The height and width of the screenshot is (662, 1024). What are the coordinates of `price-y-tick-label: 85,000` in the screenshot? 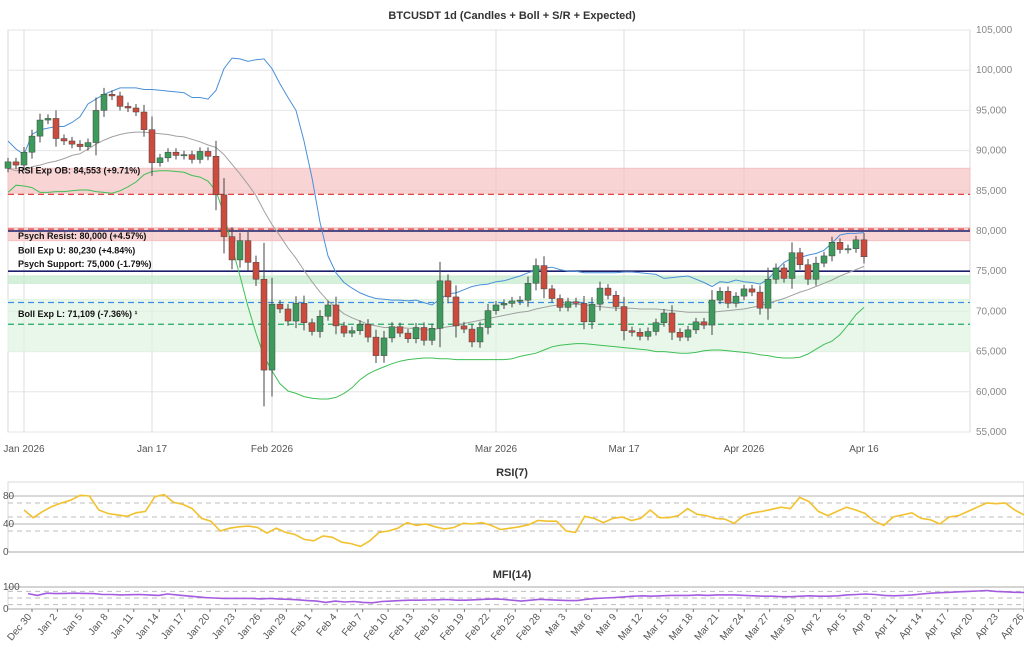 It's located at (991, 191).